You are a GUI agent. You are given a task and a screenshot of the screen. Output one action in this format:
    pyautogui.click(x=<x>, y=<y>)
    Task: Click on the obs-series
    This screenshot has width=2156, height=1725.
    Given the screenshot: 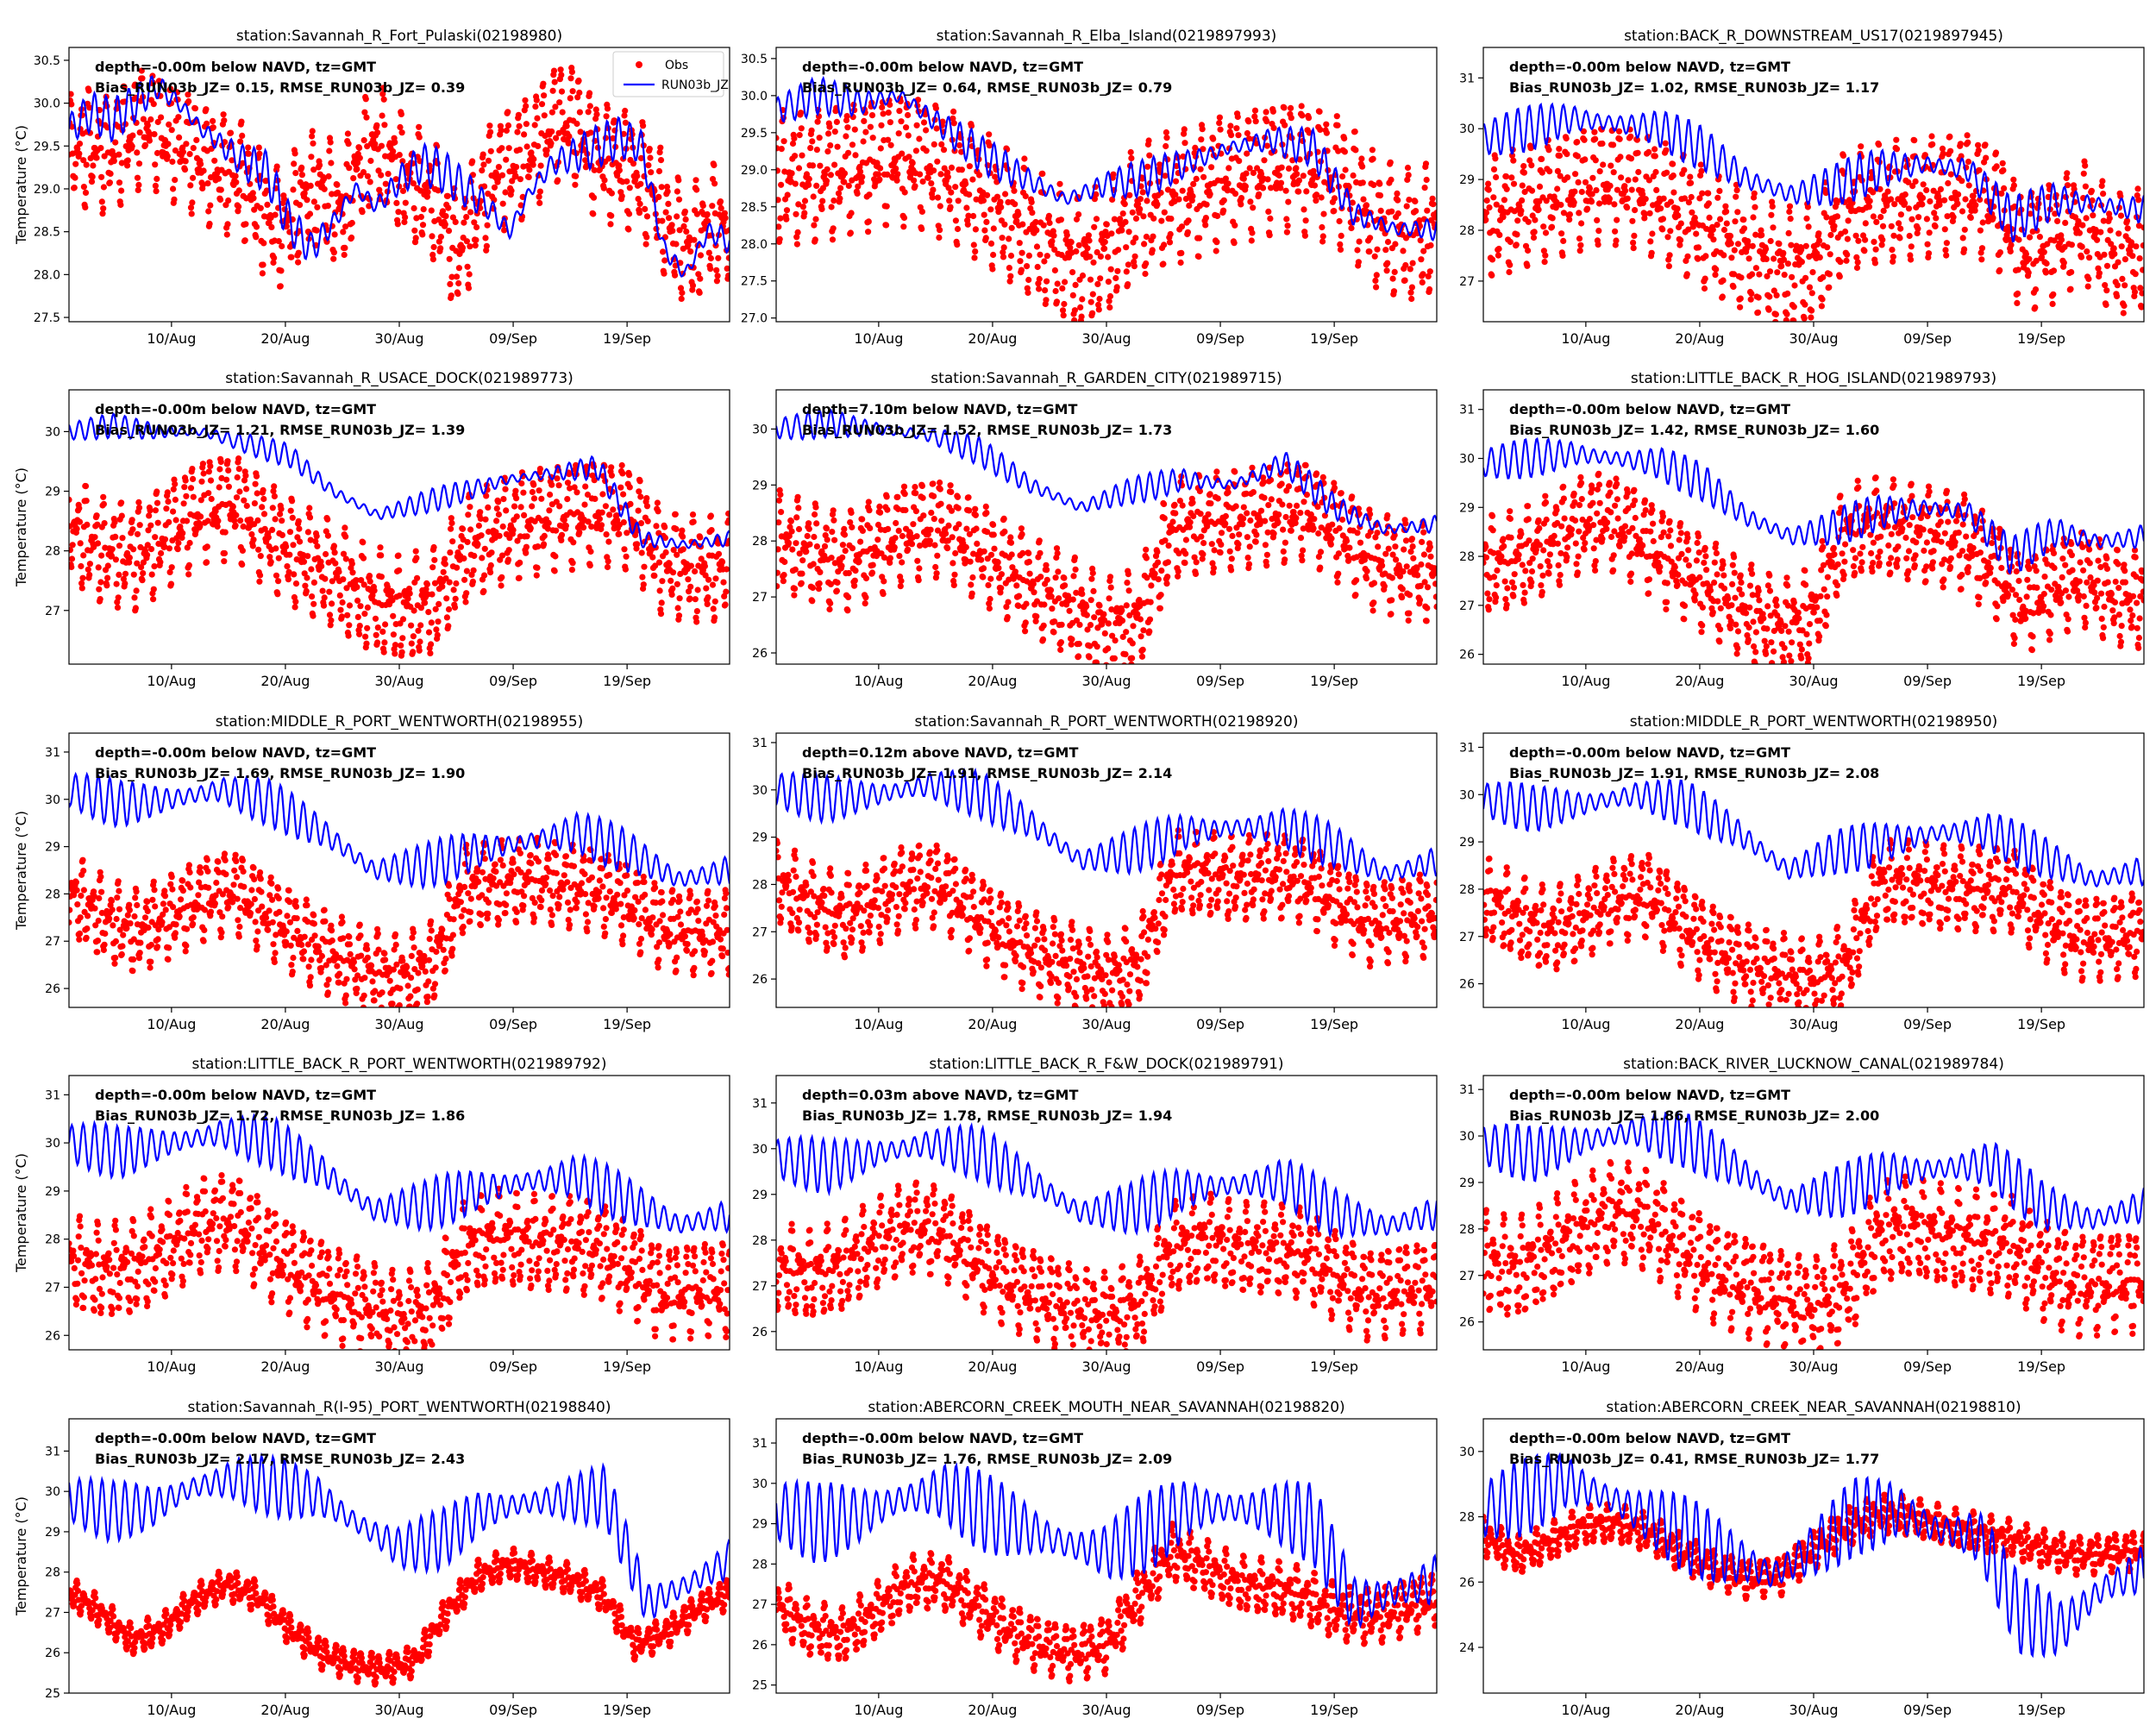 What is the action you would take?
    pyautogui.click(x=399, y=557)
    